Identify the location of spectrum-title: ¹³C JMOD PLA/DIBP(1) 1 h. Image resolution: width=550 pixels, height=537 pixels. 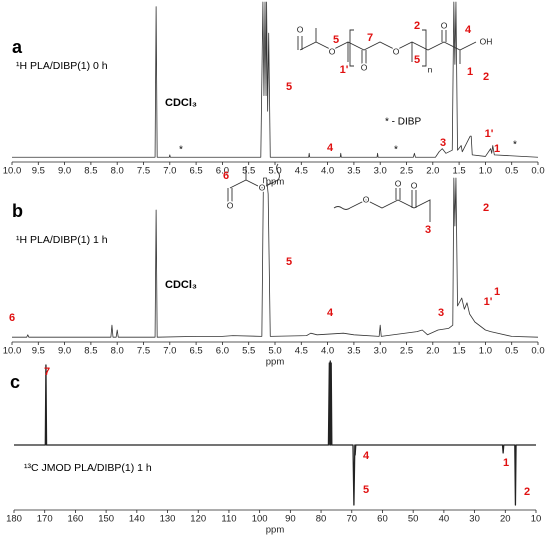
(88, 468).